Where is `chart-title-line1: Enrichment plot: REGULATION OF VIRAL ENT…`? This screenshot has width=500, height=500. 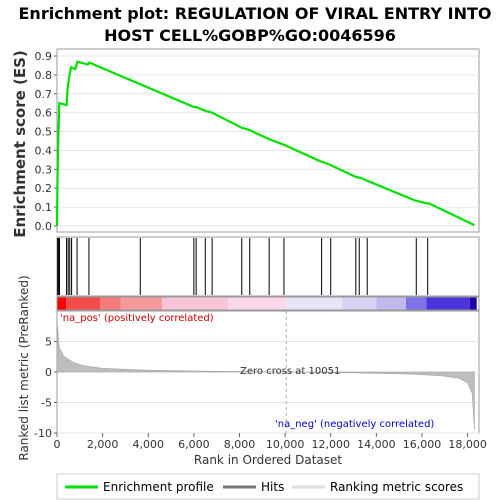
chart-title-line1: Enrichment plot: REGULATION OF VIRAL ENT… is located at coordinates (255, 13).